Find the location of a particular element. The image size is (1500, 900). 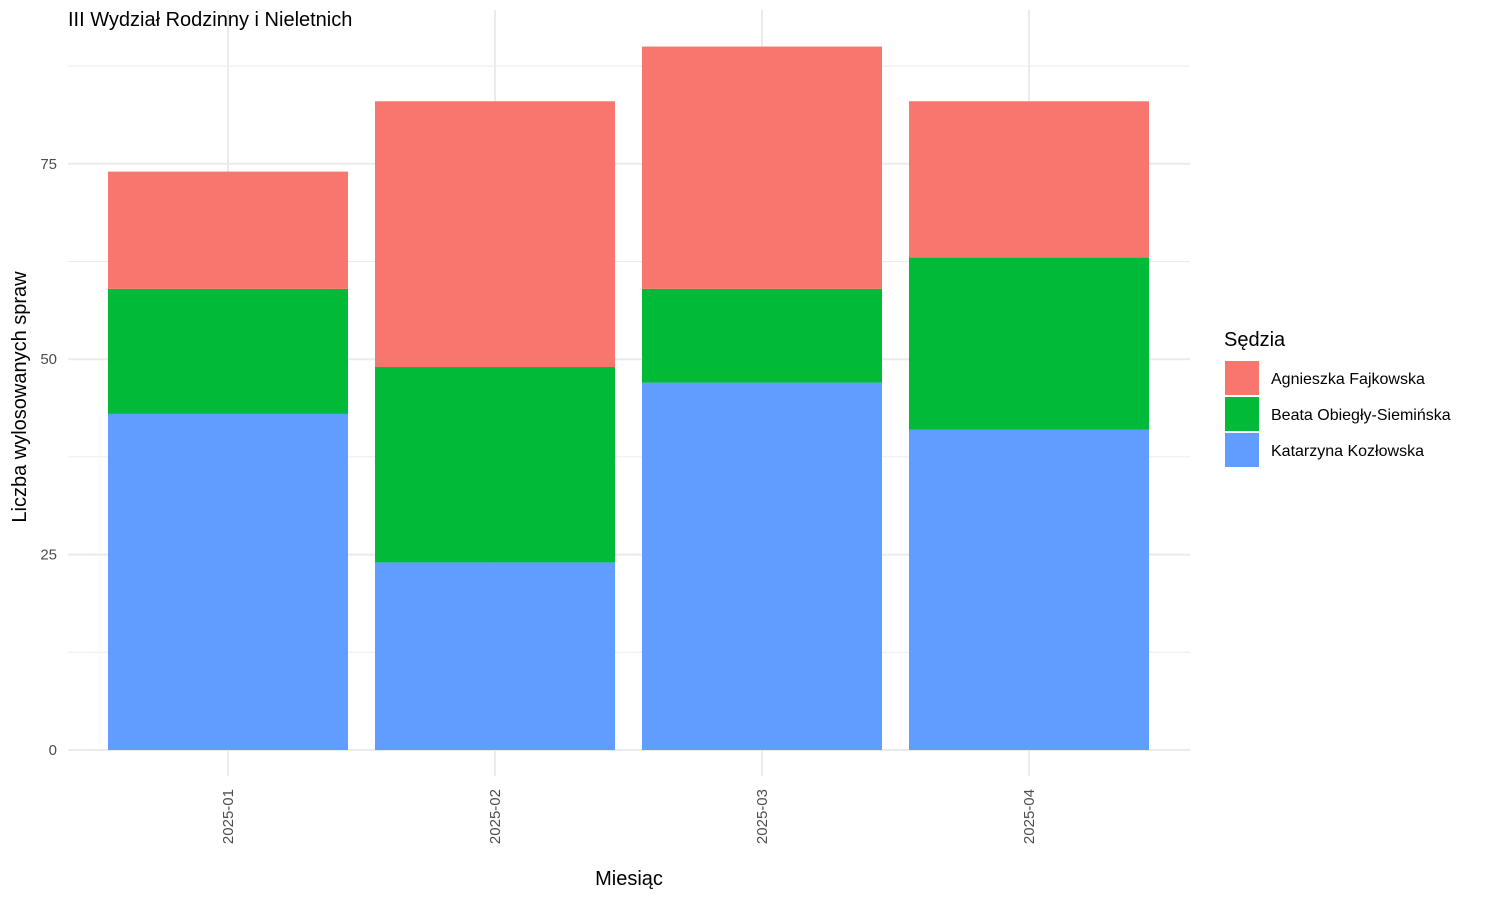

y-tick-label: 25 is located at coordinates (48, 555).